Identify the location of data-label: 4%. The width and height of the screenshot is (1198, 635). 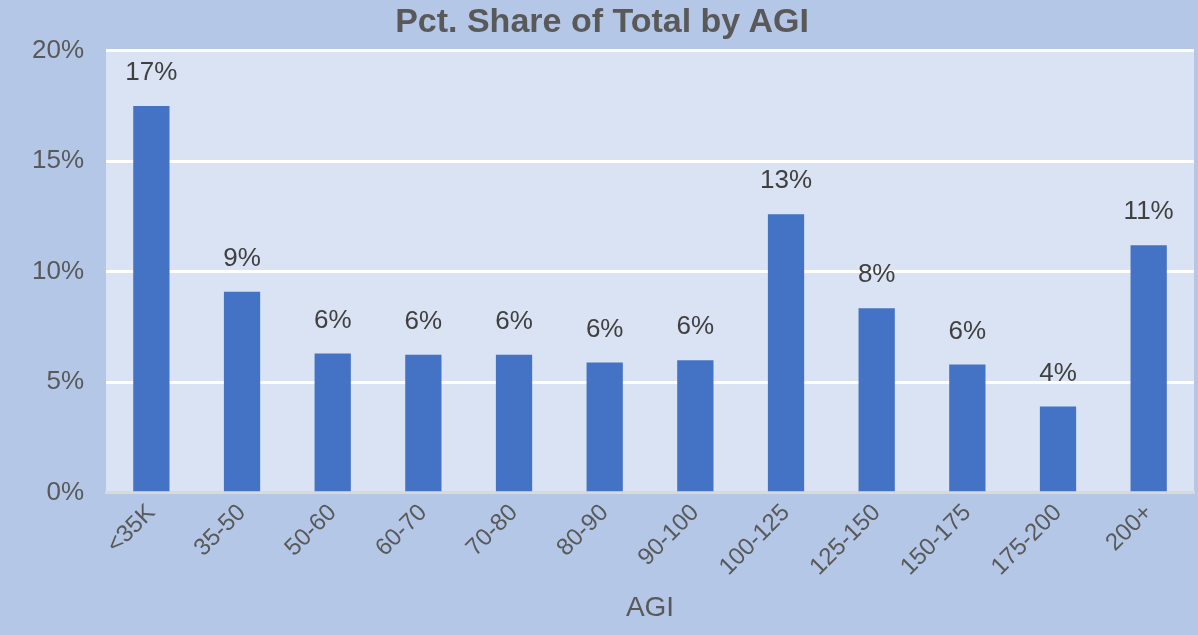
(1058, 371).